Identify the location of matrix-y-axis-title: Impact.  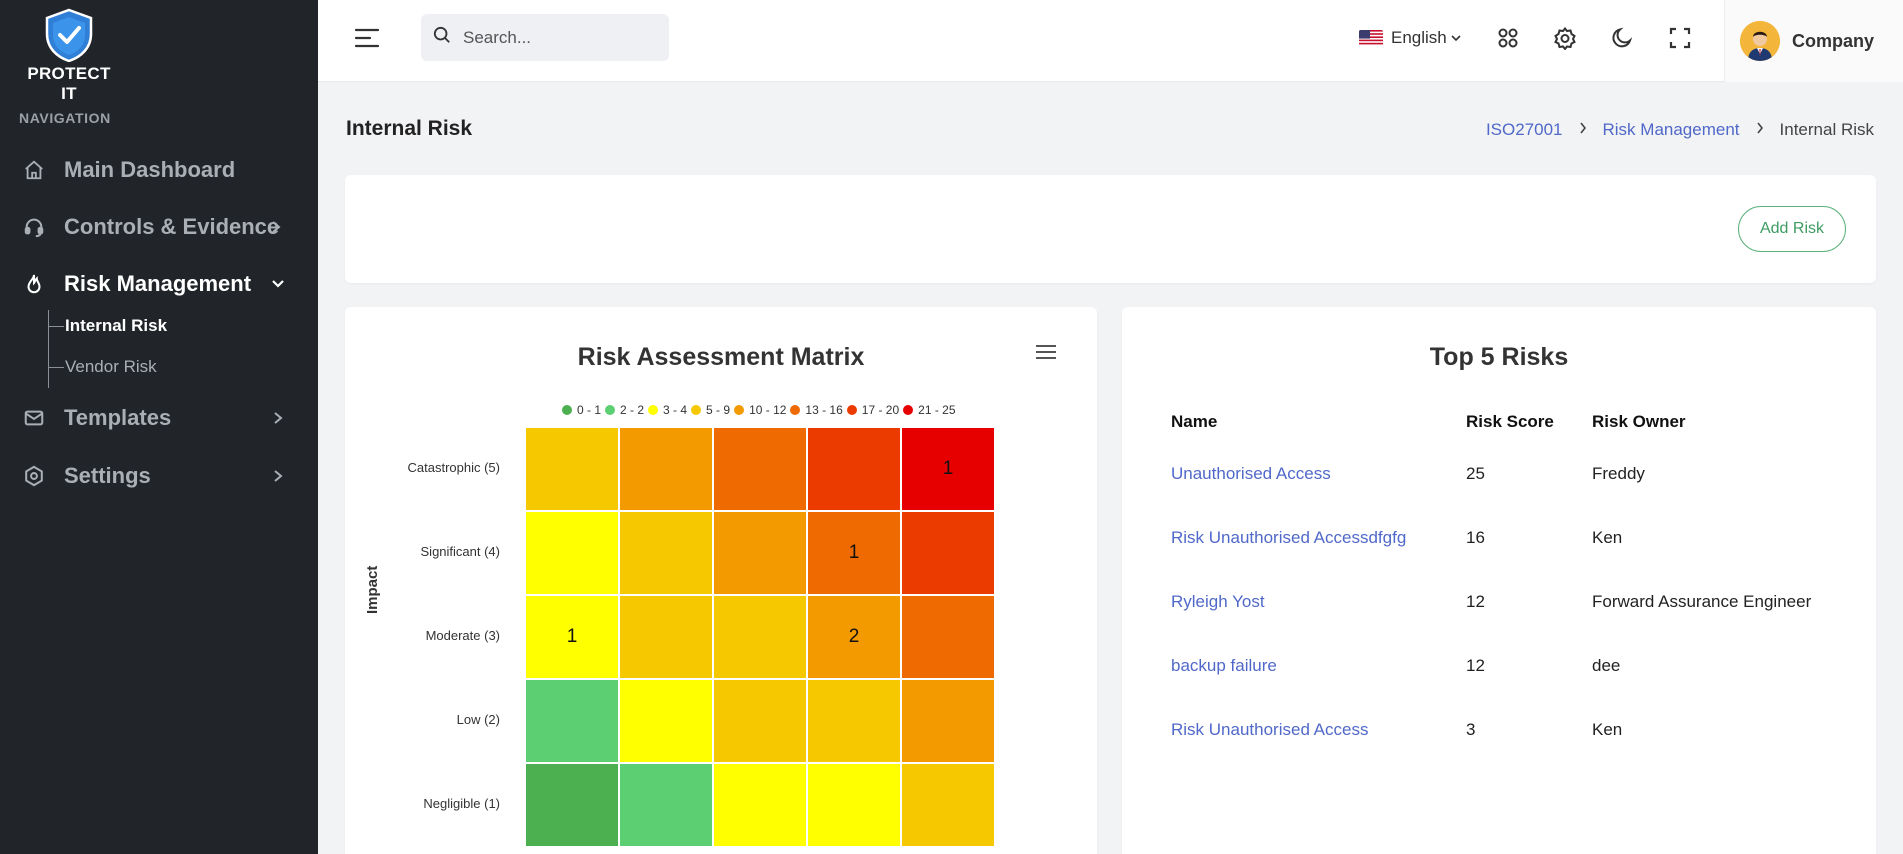
(372, 589).